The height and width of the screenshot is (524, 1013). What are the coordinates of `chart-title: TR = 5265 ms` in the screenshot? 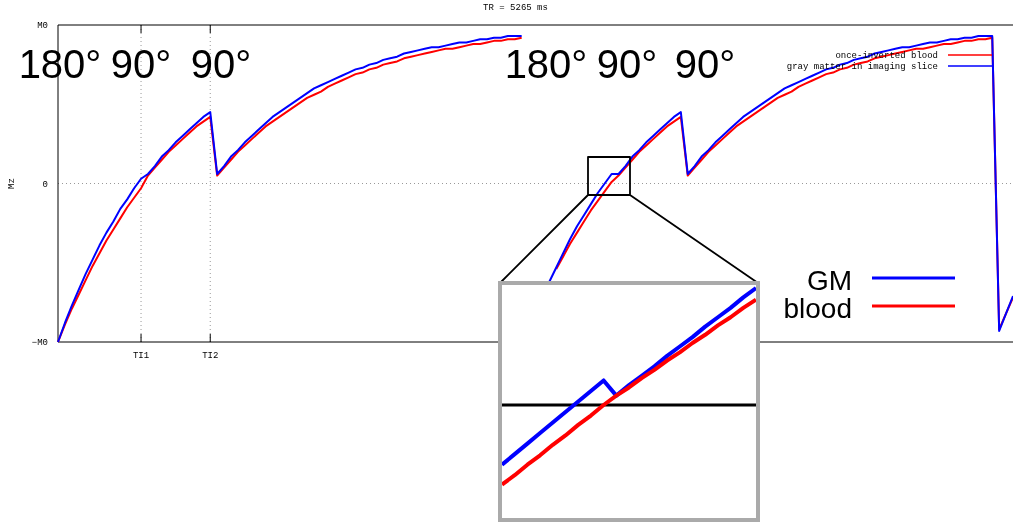 It's located at (515, 8).